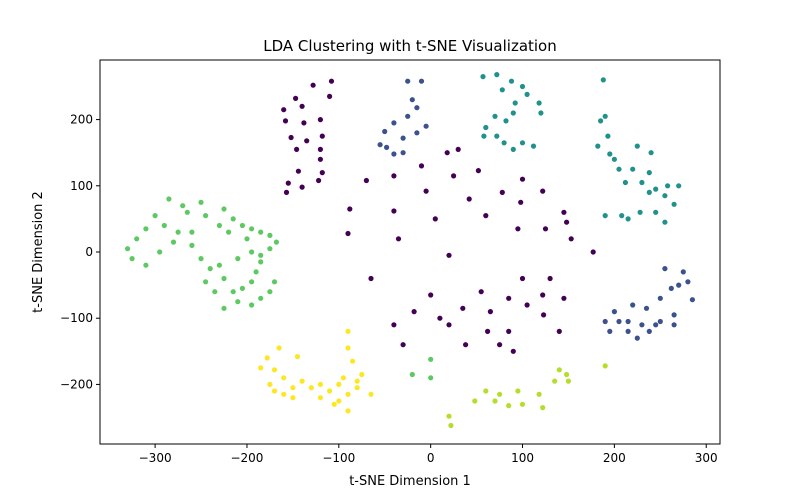 This screenshot has height=500, width=800. I want to click on y-tick-label: −200, so click(76, 384).